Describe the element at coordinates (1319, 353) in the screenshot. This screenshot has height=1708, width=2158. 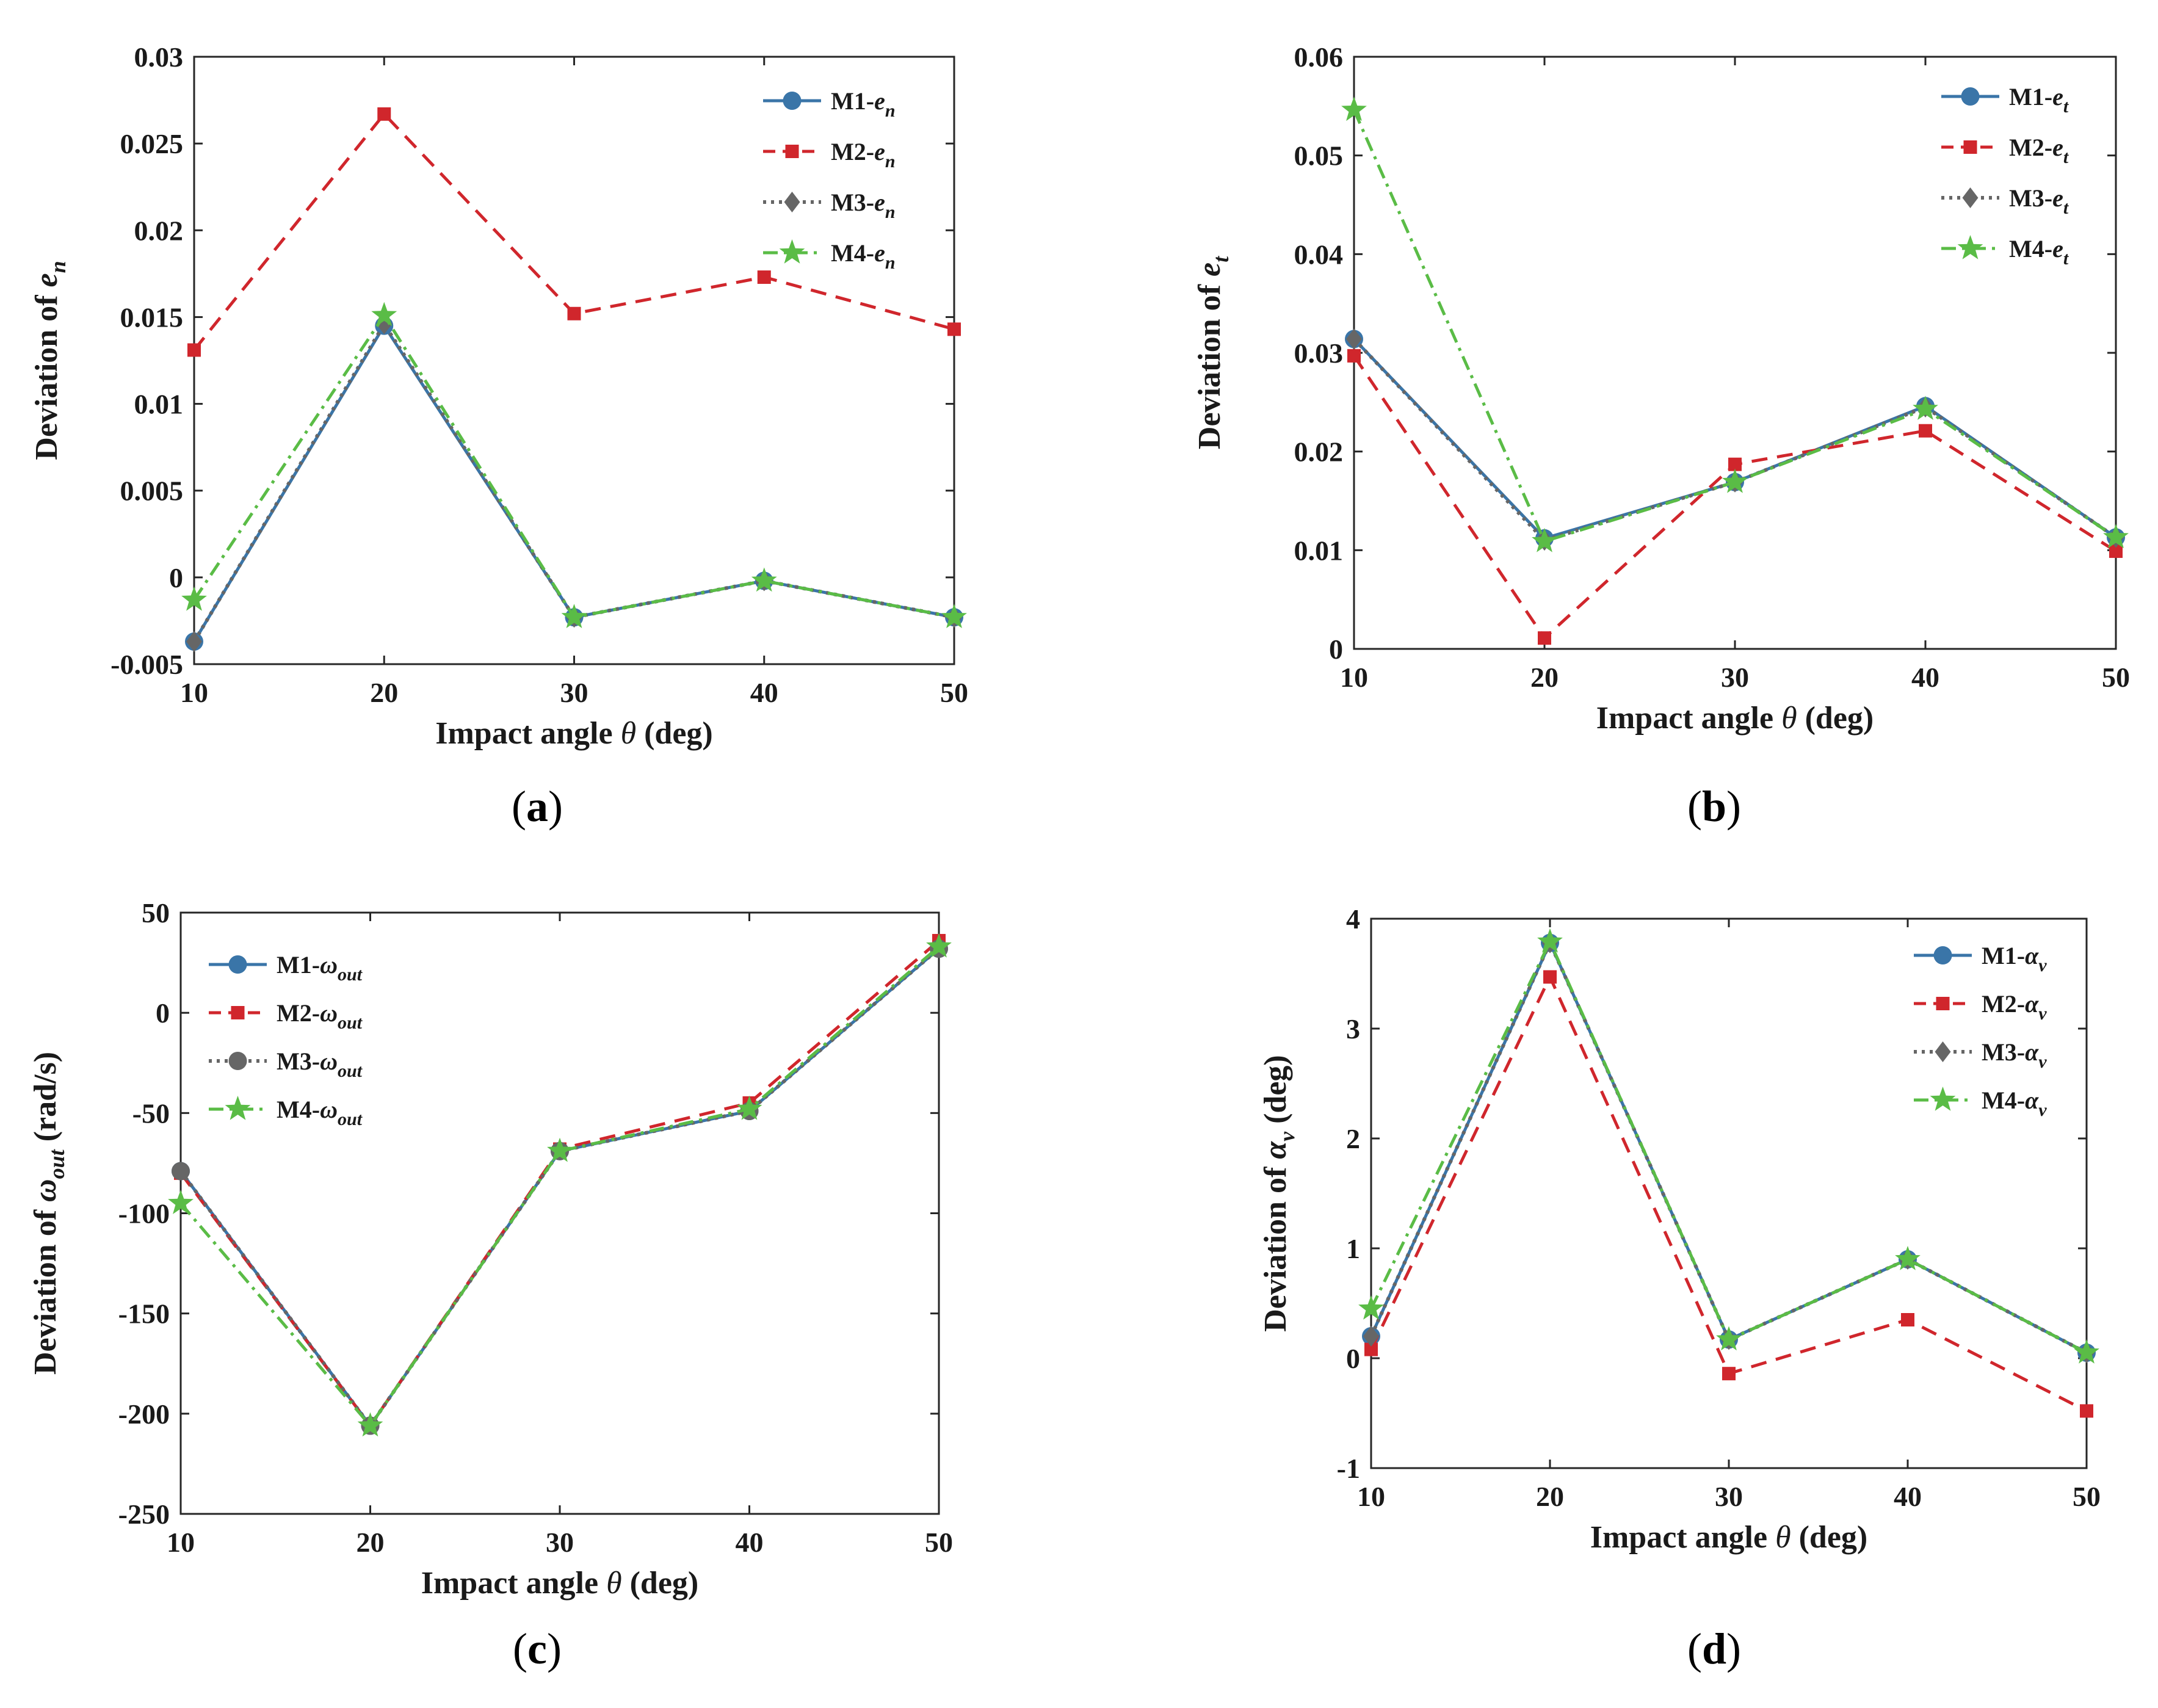
I see `y-tick-label: 0.03` at that location.